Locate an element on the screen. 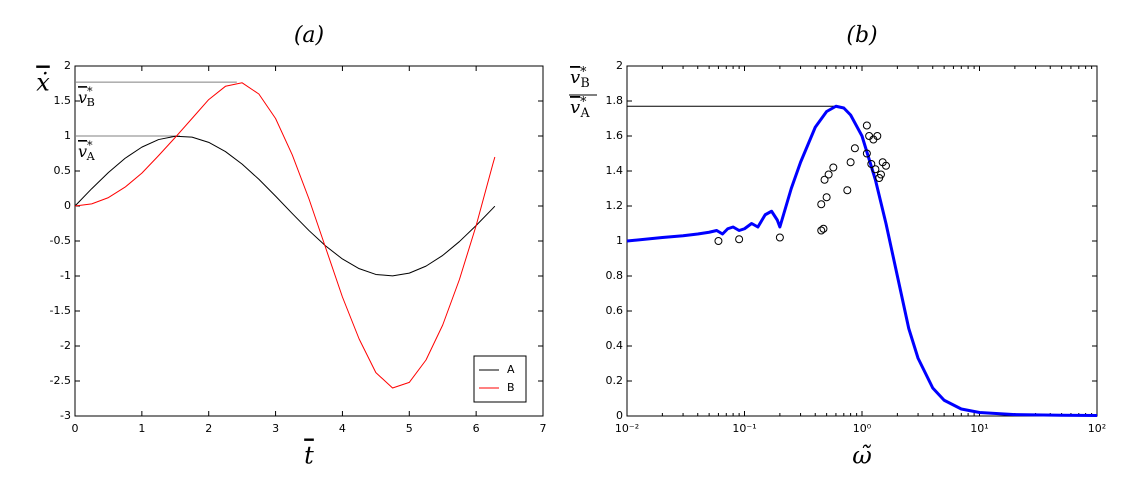  legend-label: B is located at coordinates (511, 387).